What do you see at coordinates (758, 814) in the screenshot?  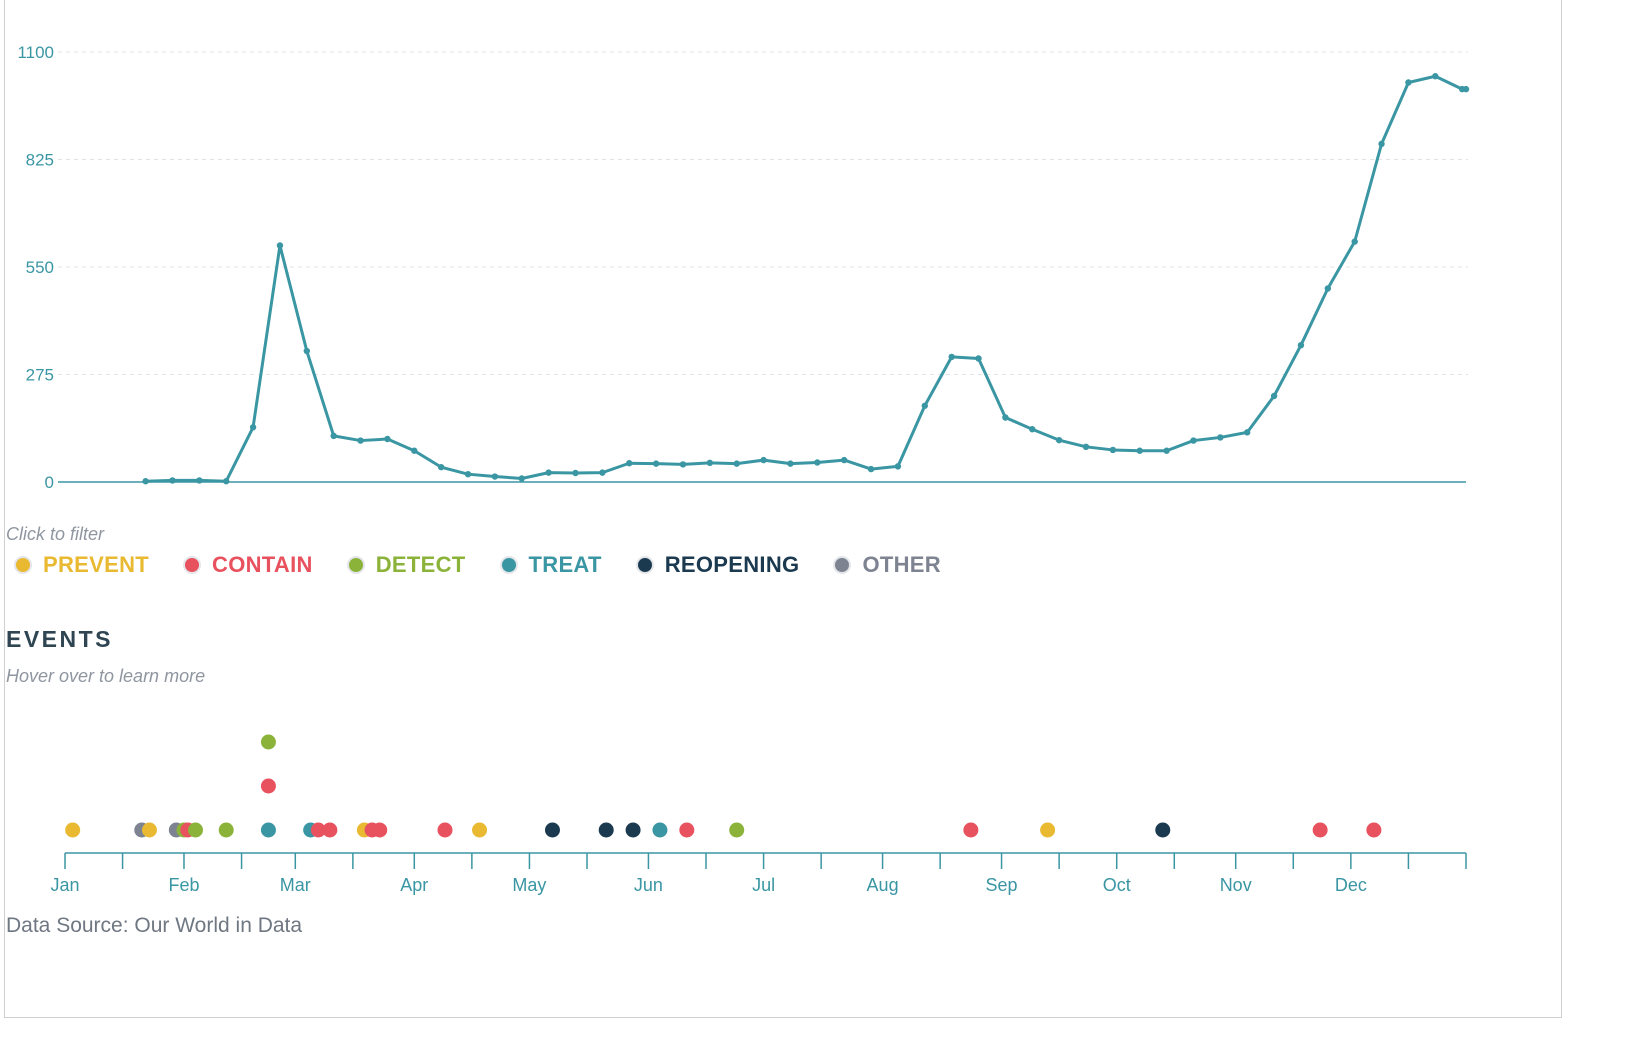 I see `events-timeline: Jan Feb Mar Apr May Jun Jul Aug Sep Oct Nov Dec` at bounding box center [758, 814].